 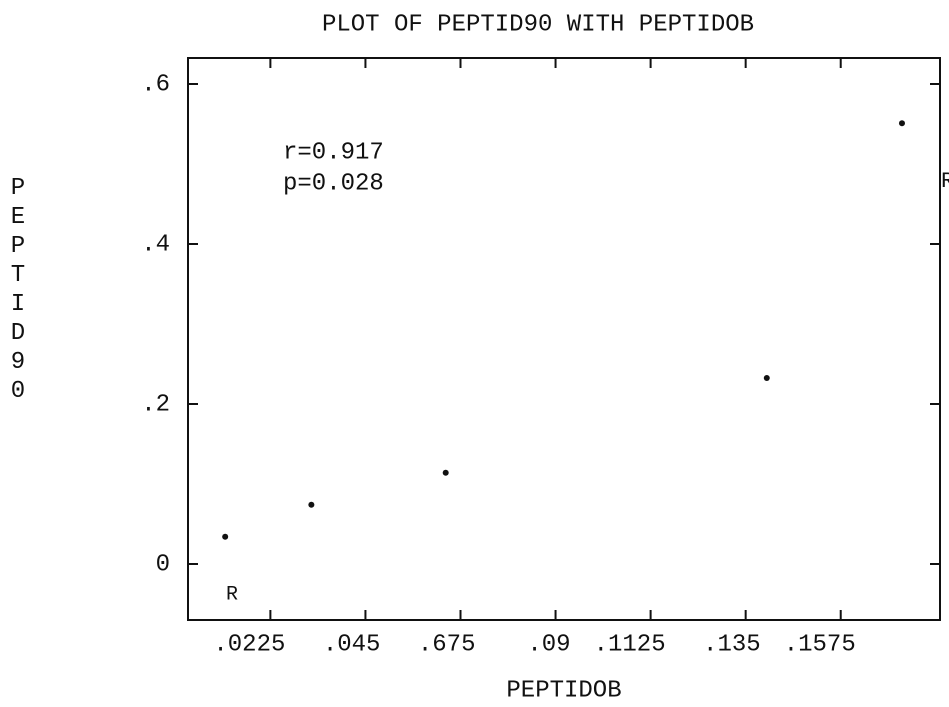 I want to click on y-tick-label: .4, so click(x=155, y=244).